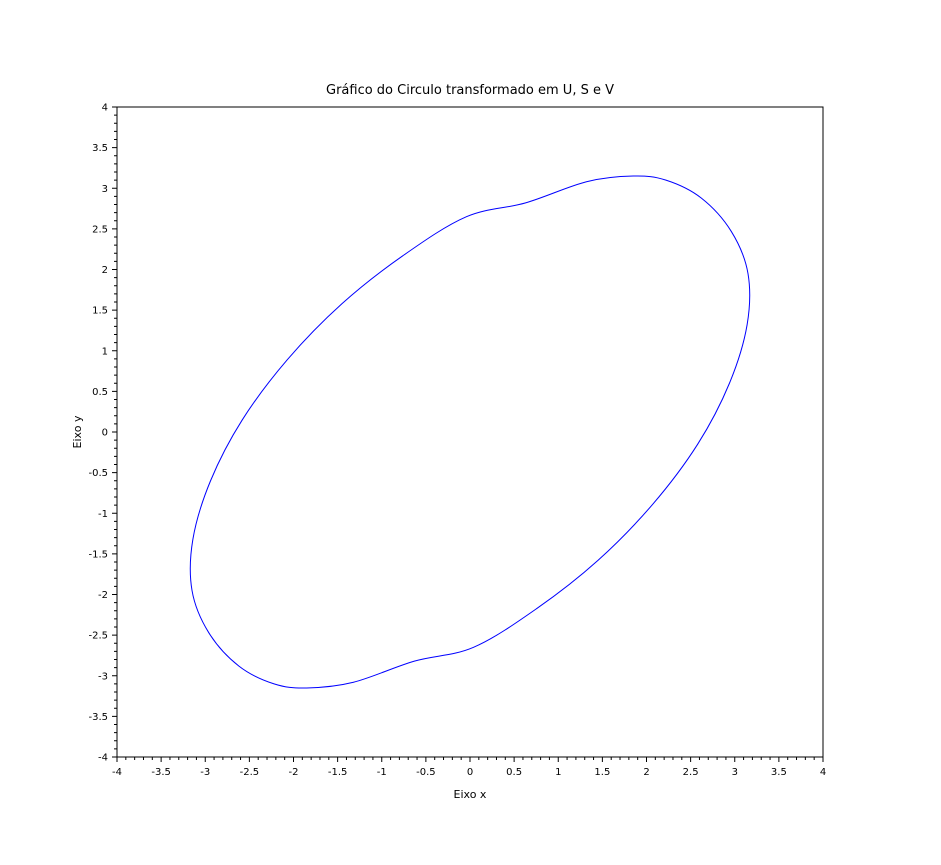 The image size is (941, 865). I want to click on x-tick-label: 0, so click(470, 772).